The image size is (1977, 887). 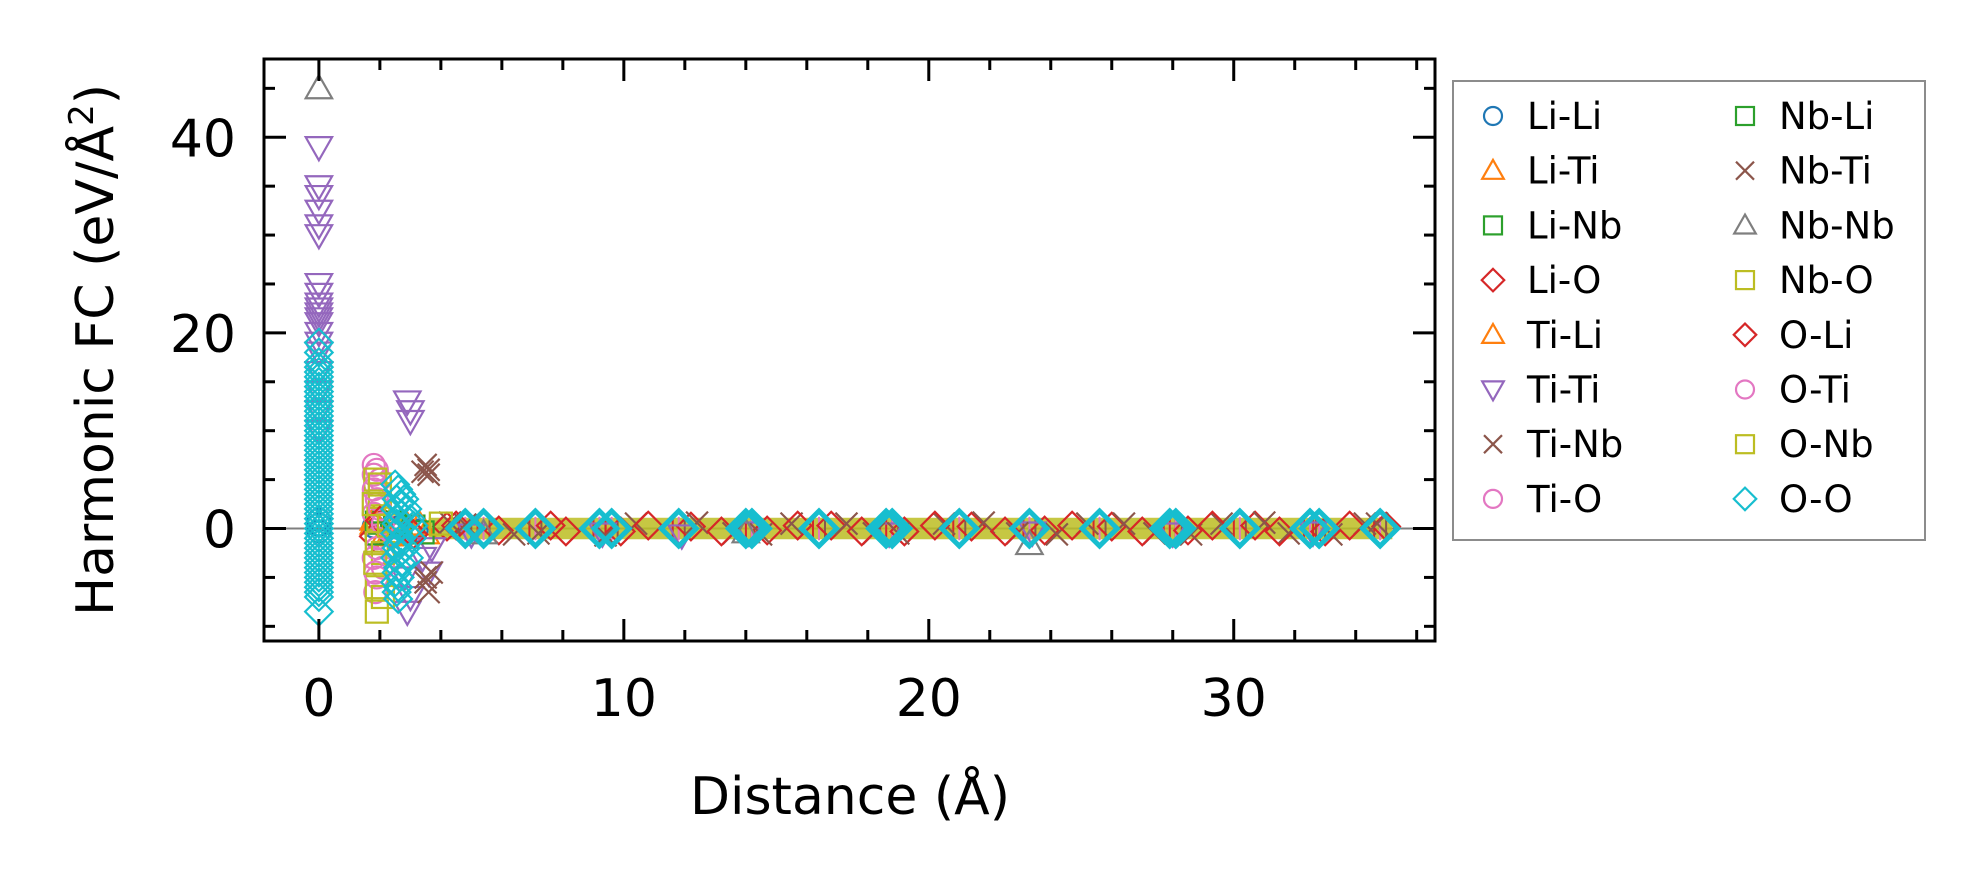 I want to click on x-tick-label: 10, so click(x=624, y=699).